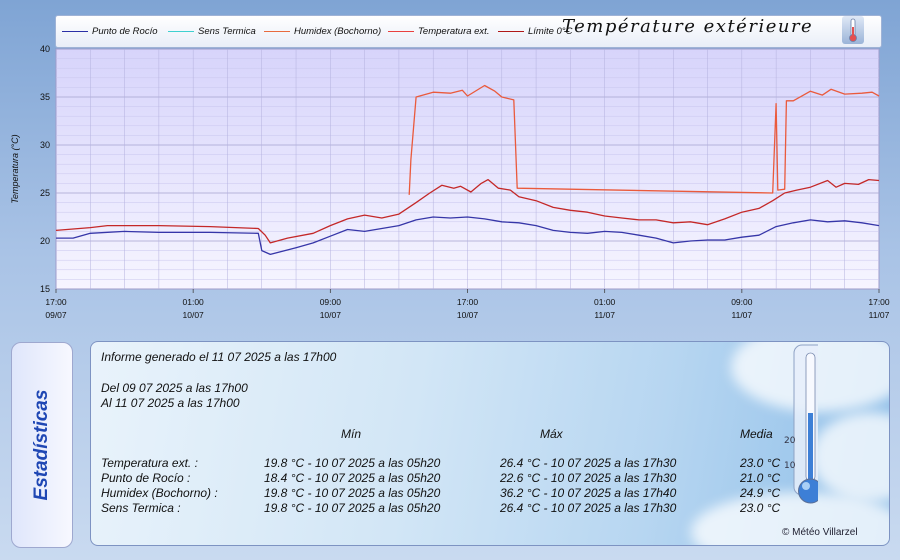 The image size is (900, 560). Describe the element at coordinates (760, 493) in the screenshot. I see `stats-row-avg: 24.9 °C` at that location.